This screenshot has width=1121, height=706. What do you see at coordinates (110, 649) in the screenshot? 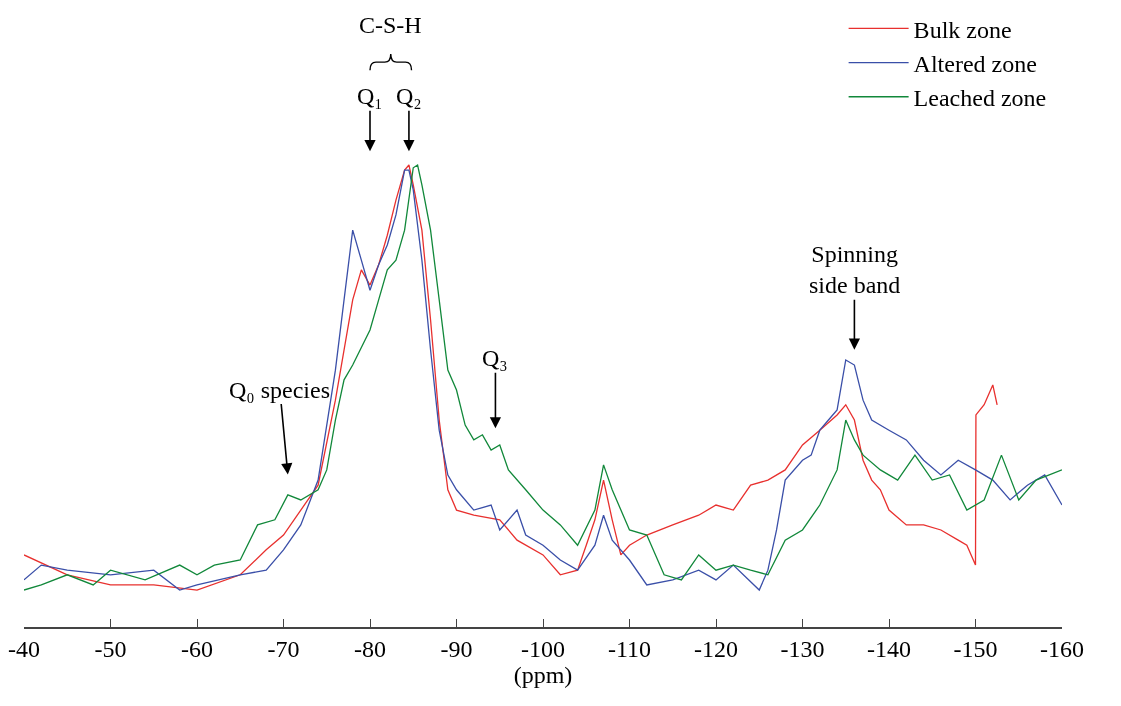
I see `x-tick-label: -50` at bounding box center [110, 649].